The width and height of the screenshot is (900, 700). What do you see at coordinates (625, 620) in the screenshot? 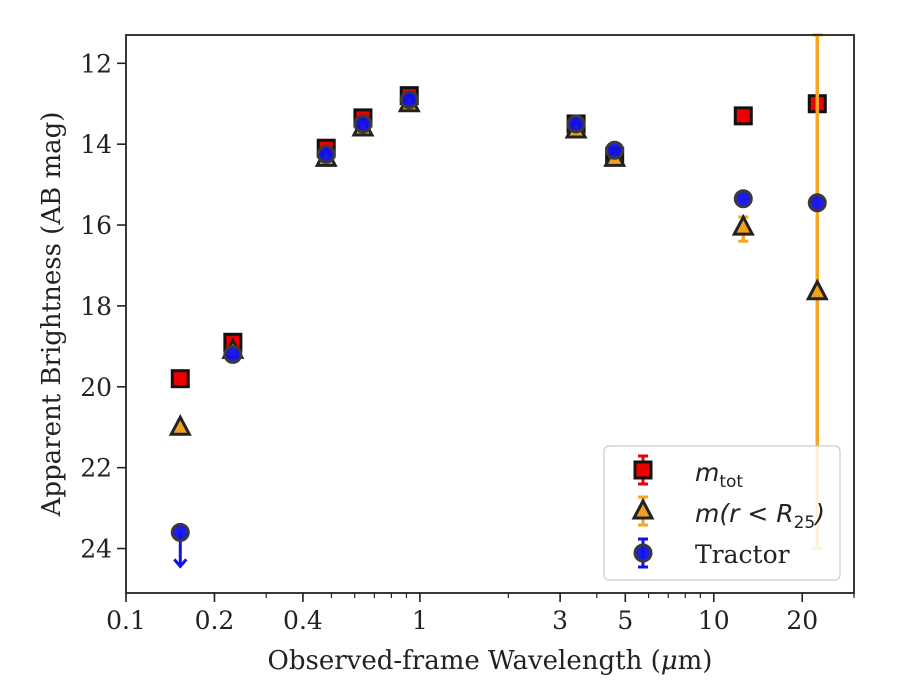
I see `x-tick-label: 5` at bounding box center [625, 620].